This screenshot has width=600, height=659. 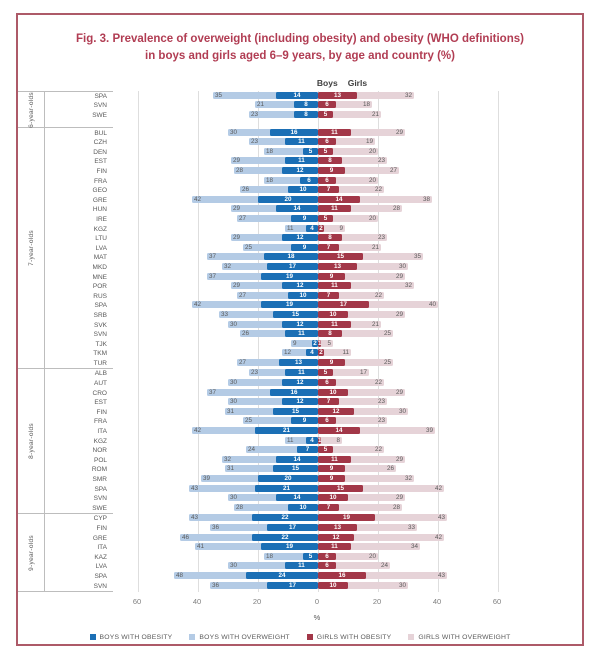 What do you see at coordinates (237, 209) in the screenshot?
I see `value-boys-overweight: 29` at bounding box center [237, 209].